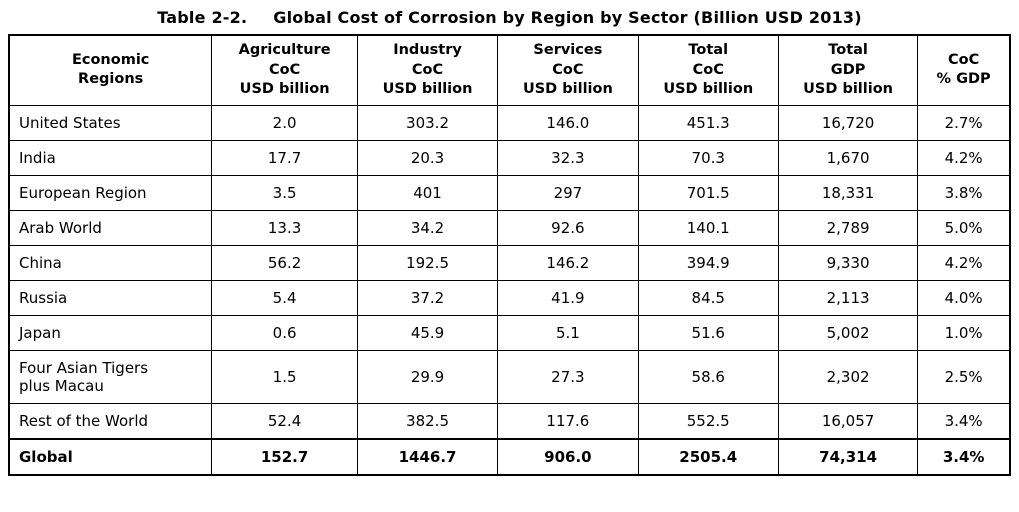  Describe the element at coordinates (964, 192) in the screenshot. I see `value-cell-coc_pct_gdp: 3.8%` at that location.